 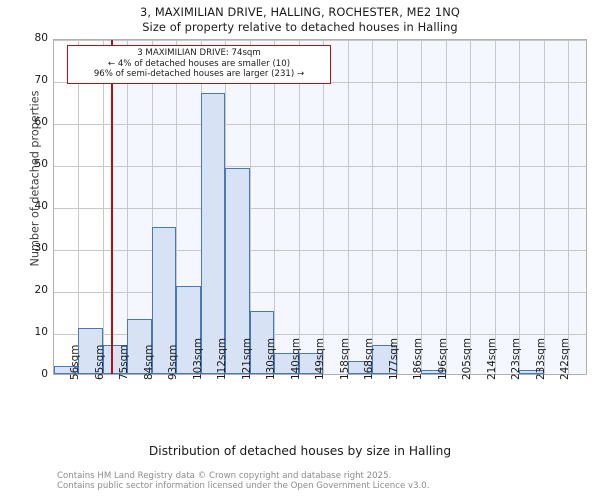 I want to click on x-tick-177sqm: 177sqm, so click(x=393, y=359).